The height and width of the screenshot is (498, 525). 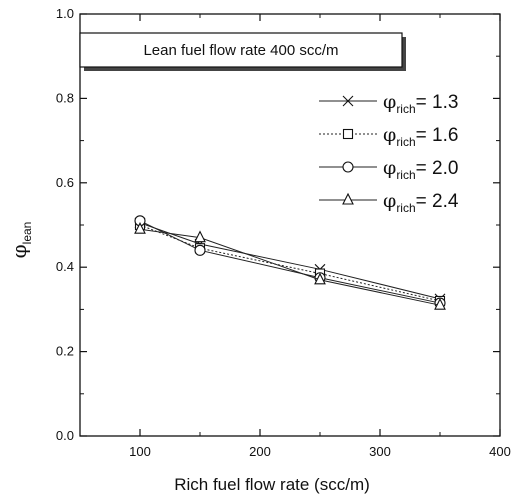 I want to click on x-tick-label: 400, so click(x=500, y=451).